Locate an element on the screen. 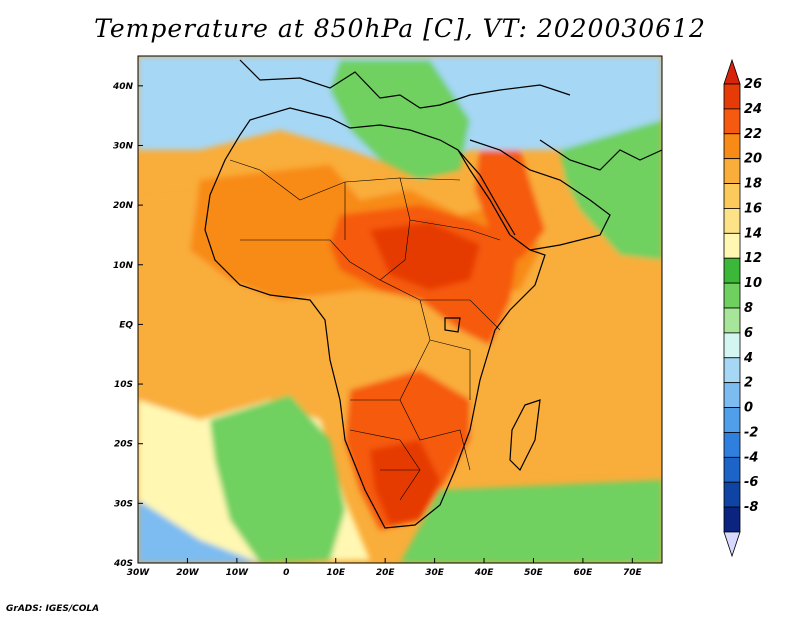 This screenshot has width=800, height=618. field-arabia-green is located at coordinates (611, 190).